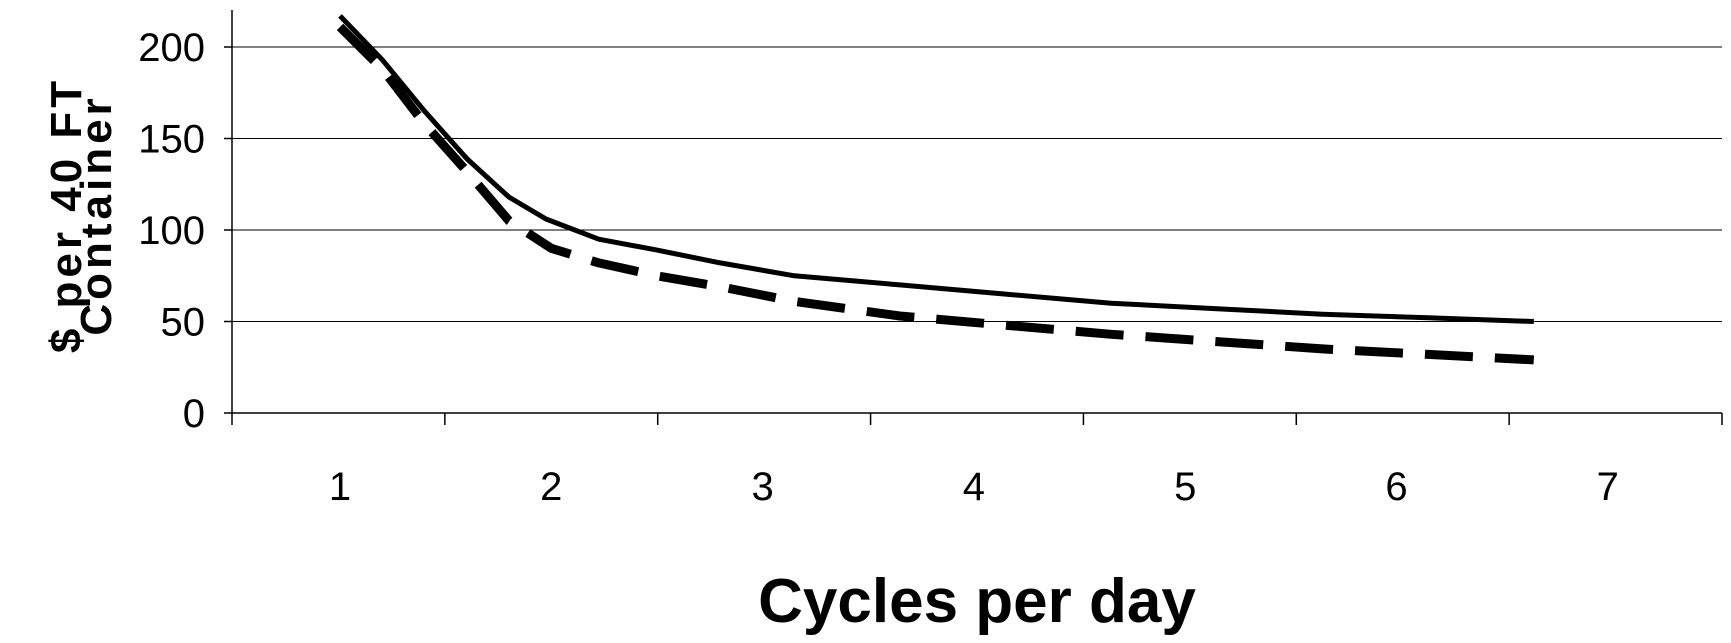 The height and width of the screenshot is (643, 1731). What do you see at coordinates (96, 214) in the screenshot?
I see `y-axis-title-line-2: Container` at bounding box center [96, 214].